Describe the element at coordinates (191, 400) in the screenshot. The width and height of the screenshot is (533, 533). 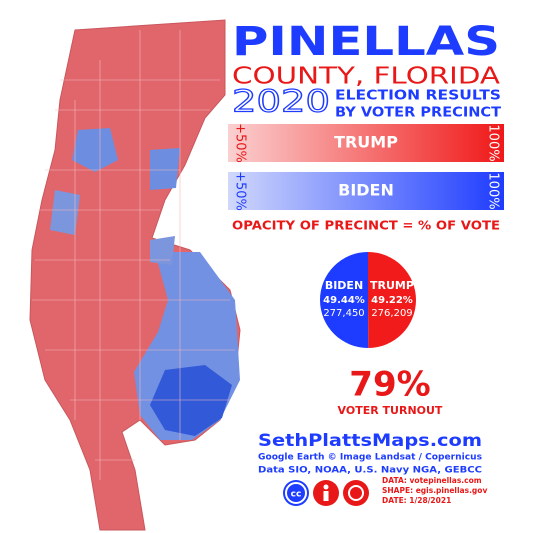
I see `dense-blue` at that location.